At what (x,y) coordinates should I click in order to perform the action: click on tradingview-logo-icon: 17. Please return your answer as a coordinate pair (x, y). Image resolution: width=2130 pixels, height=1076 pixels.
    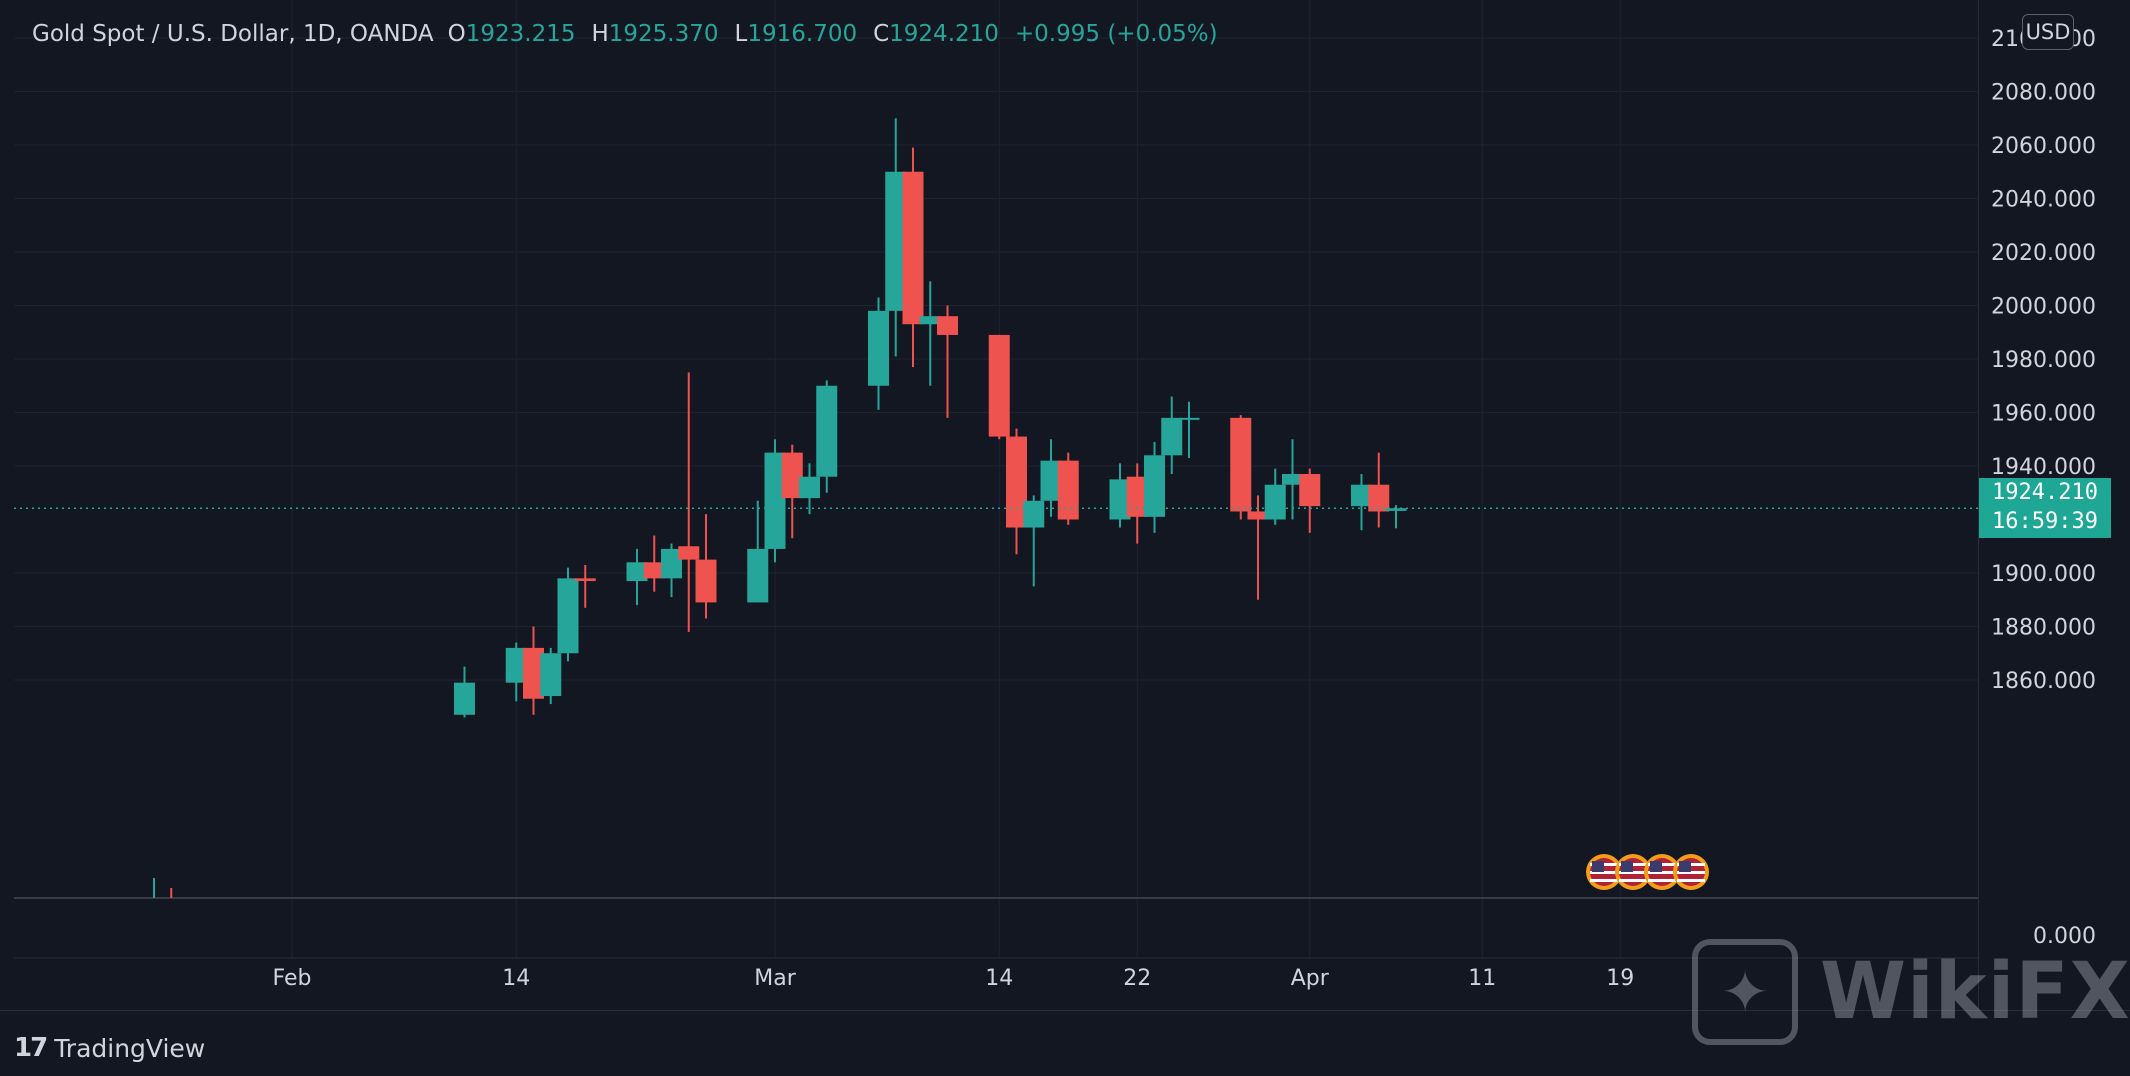
    Looking at the image, I should click on (31, 1048).